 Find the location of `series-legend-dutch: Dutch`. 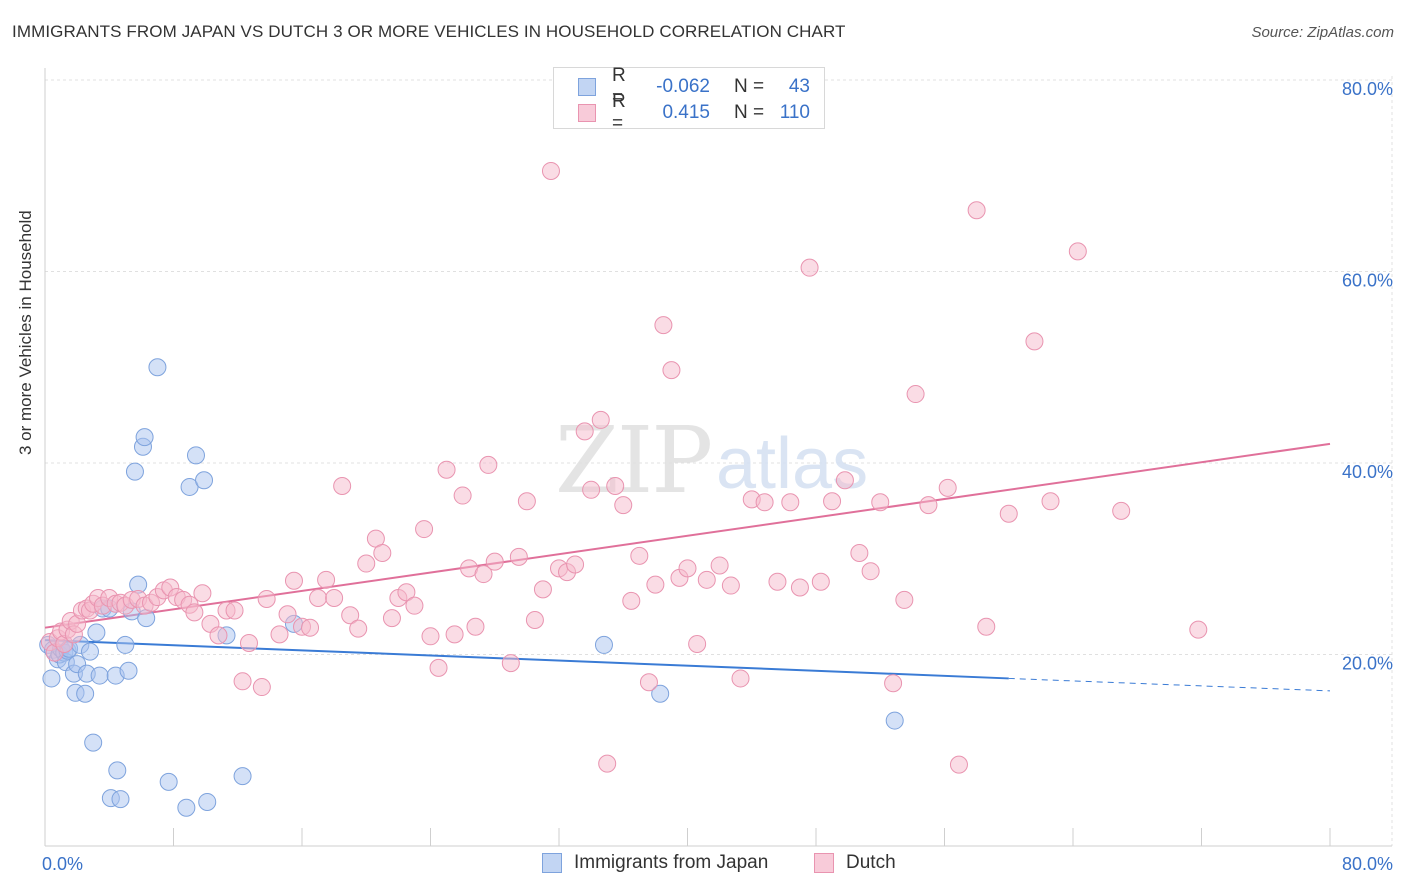

series-legend-dutch: Dutch is located at coordinates (855, 863).